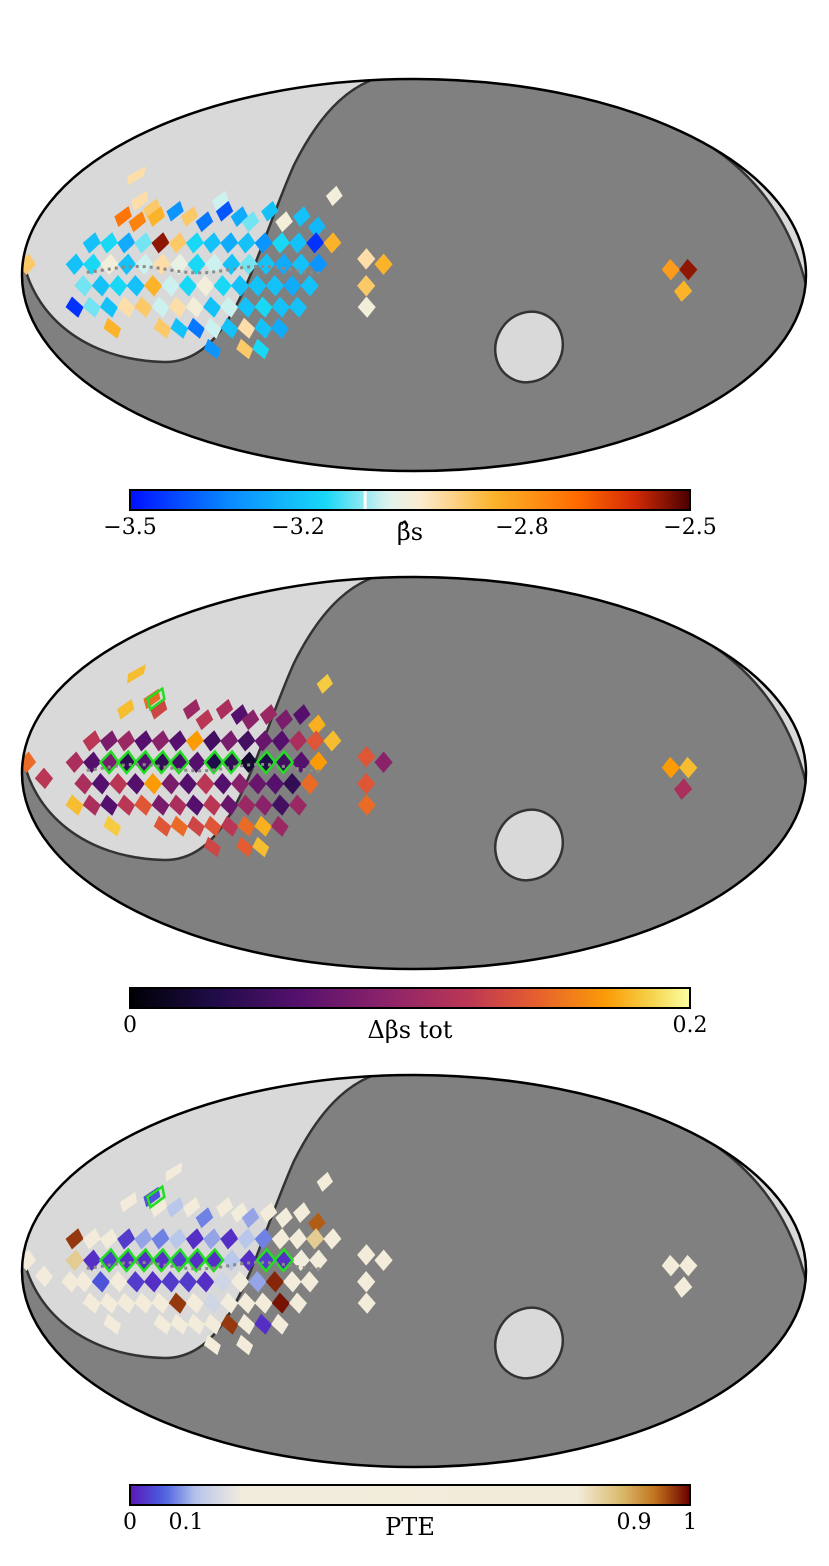  I want to click on colorbar, so click(410, 1495).